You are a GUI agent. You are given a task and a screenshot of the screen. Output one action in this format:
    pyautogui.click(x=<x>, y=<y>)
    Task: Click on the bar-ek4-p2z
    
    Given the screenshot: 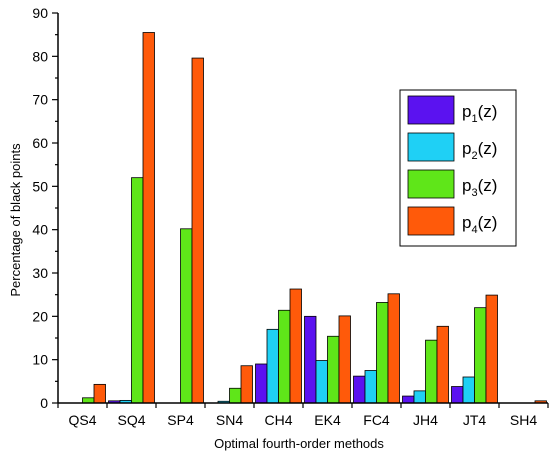 What is the action you would take?
    pyautogui.click(x=321, y=382)
    